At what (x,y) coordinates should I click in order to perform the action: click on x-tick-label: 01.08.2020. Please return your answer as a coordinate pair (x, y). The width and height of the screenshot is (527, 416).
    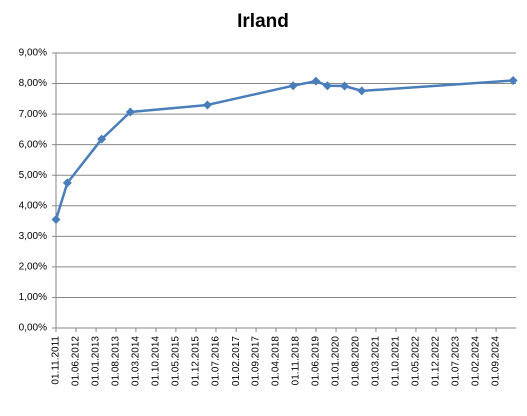
    Looking at the image, I should click on (356, 361).